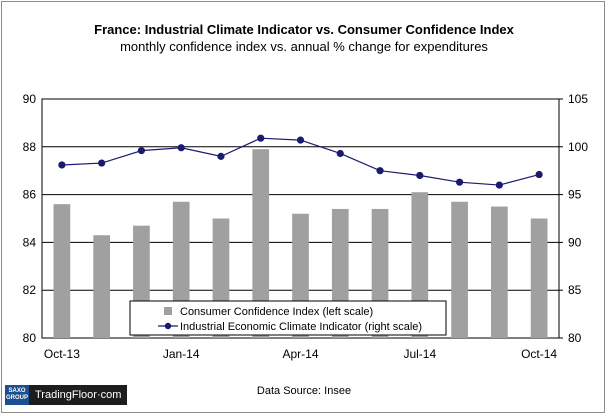 This screenshot has width=608, height=416. What do you see at coordinates (30, 147) in the screenshot?
I see `left-tick-label: 88` at bounding box center [30, 147].